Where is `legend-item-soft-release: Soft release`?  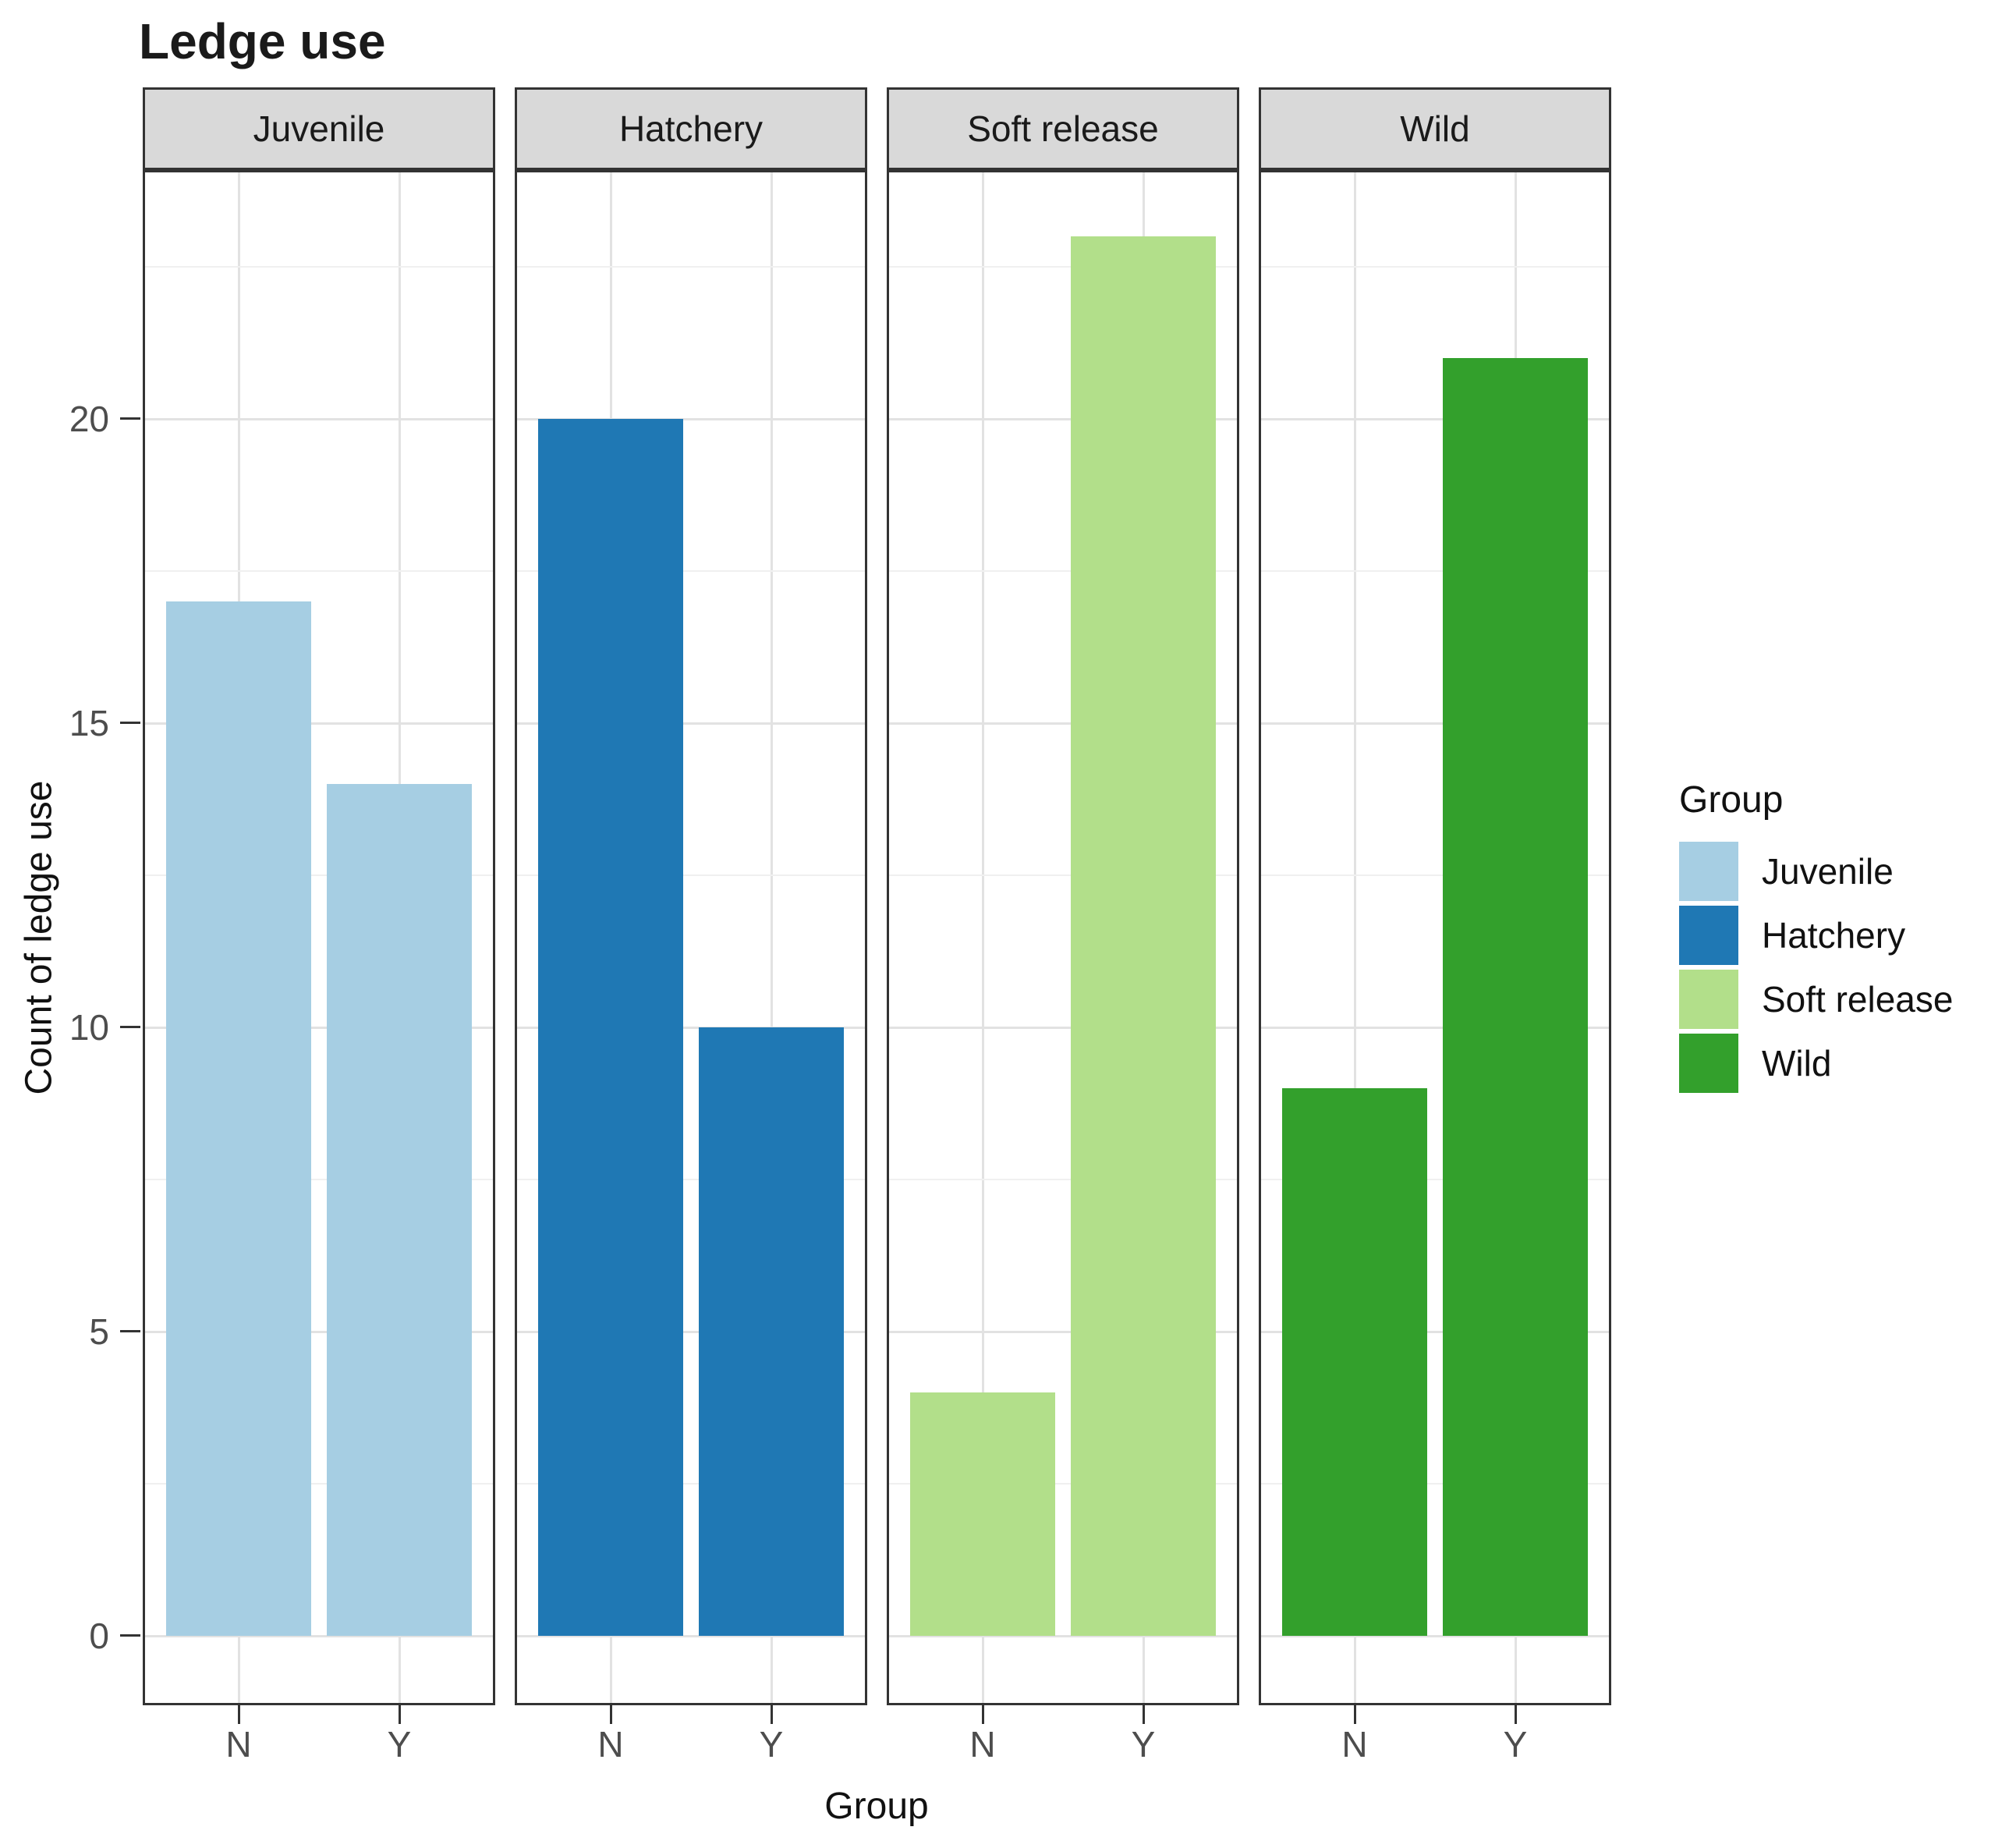
legend-item-soft-release: Soft release is located at coordinates (1847, 999).